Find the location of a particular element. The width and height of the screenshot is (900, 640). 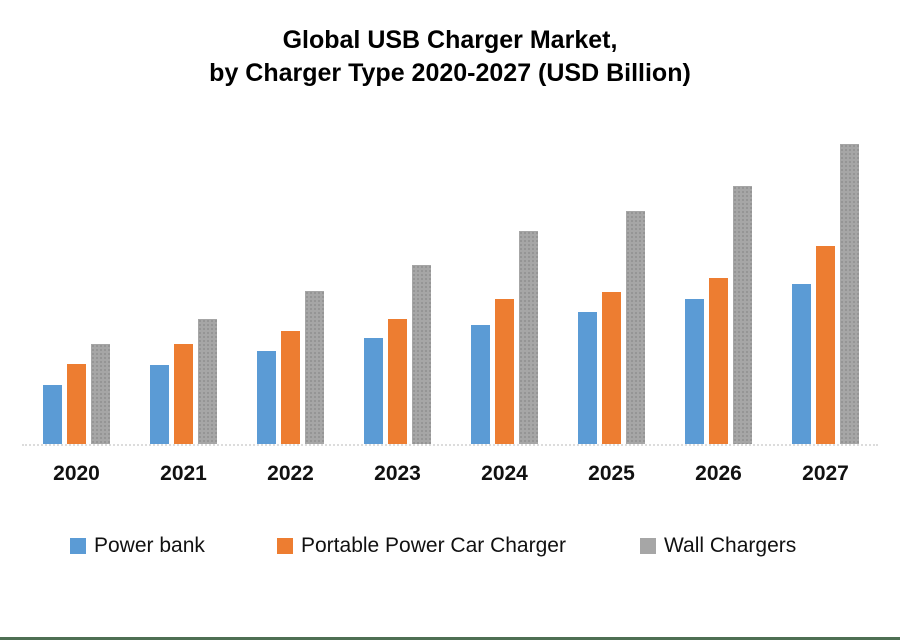

legend-item-power-bank: Power bank is located at coordinates (137, 546).